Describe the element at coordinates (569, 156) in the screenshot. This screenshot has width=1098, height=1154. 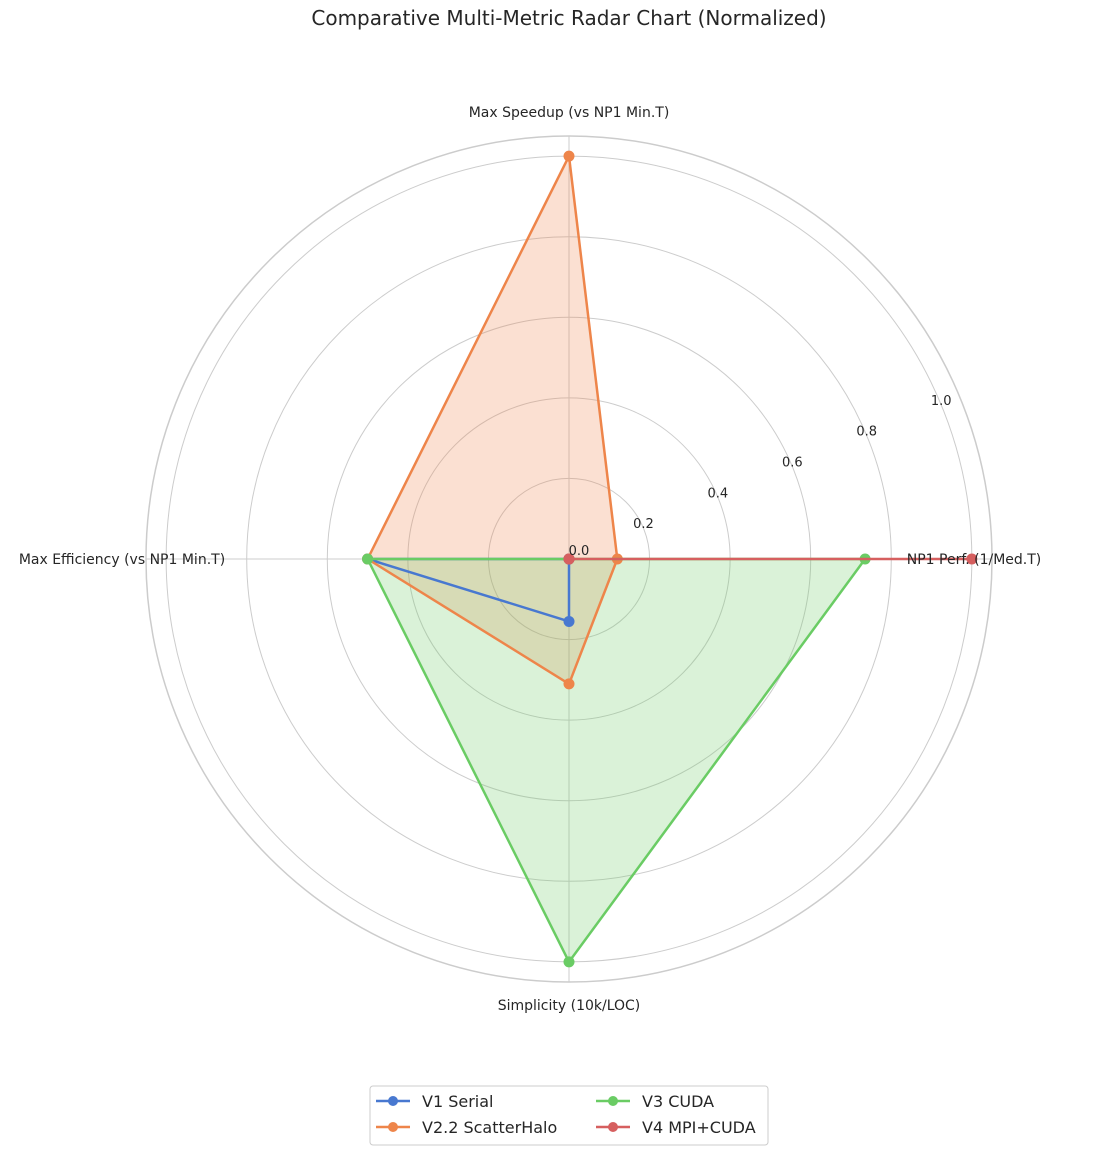
I see `data-point-v2-2-scatterhalo-max-speedup-vs-np1-min-t` at that location.